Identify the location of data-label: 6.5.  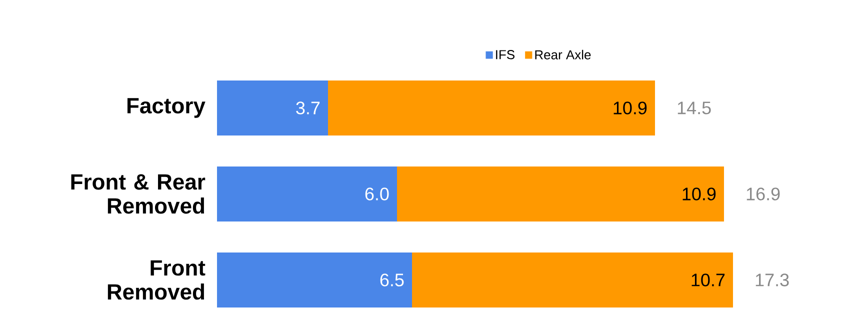
(392, 280).